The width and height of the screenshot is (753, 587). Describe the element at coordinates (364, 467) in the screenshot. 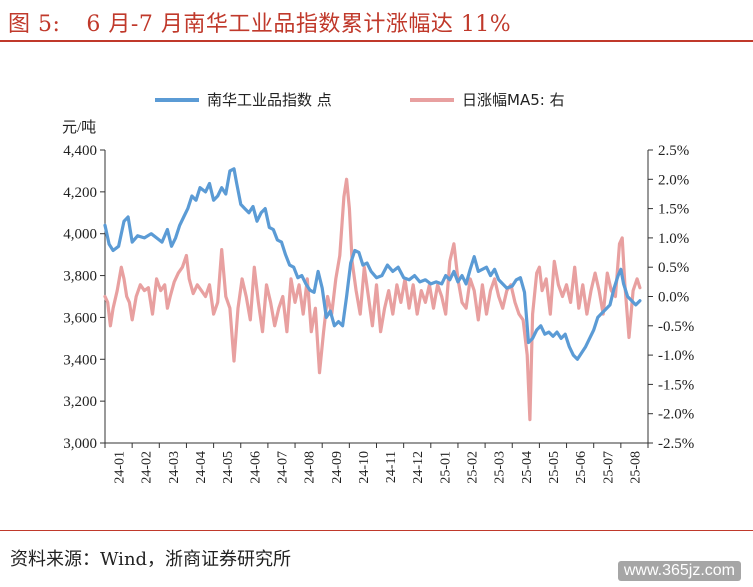

I see `x-tick-label: 24-10` at that location.